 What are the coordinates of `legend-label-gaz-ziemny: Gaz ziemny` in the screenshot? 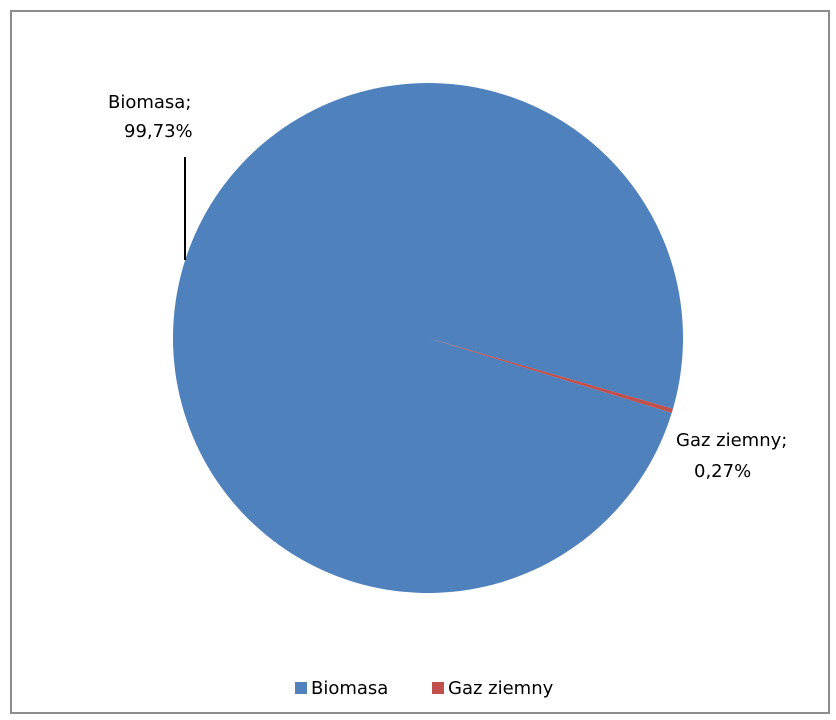 It's located at (501, 688).